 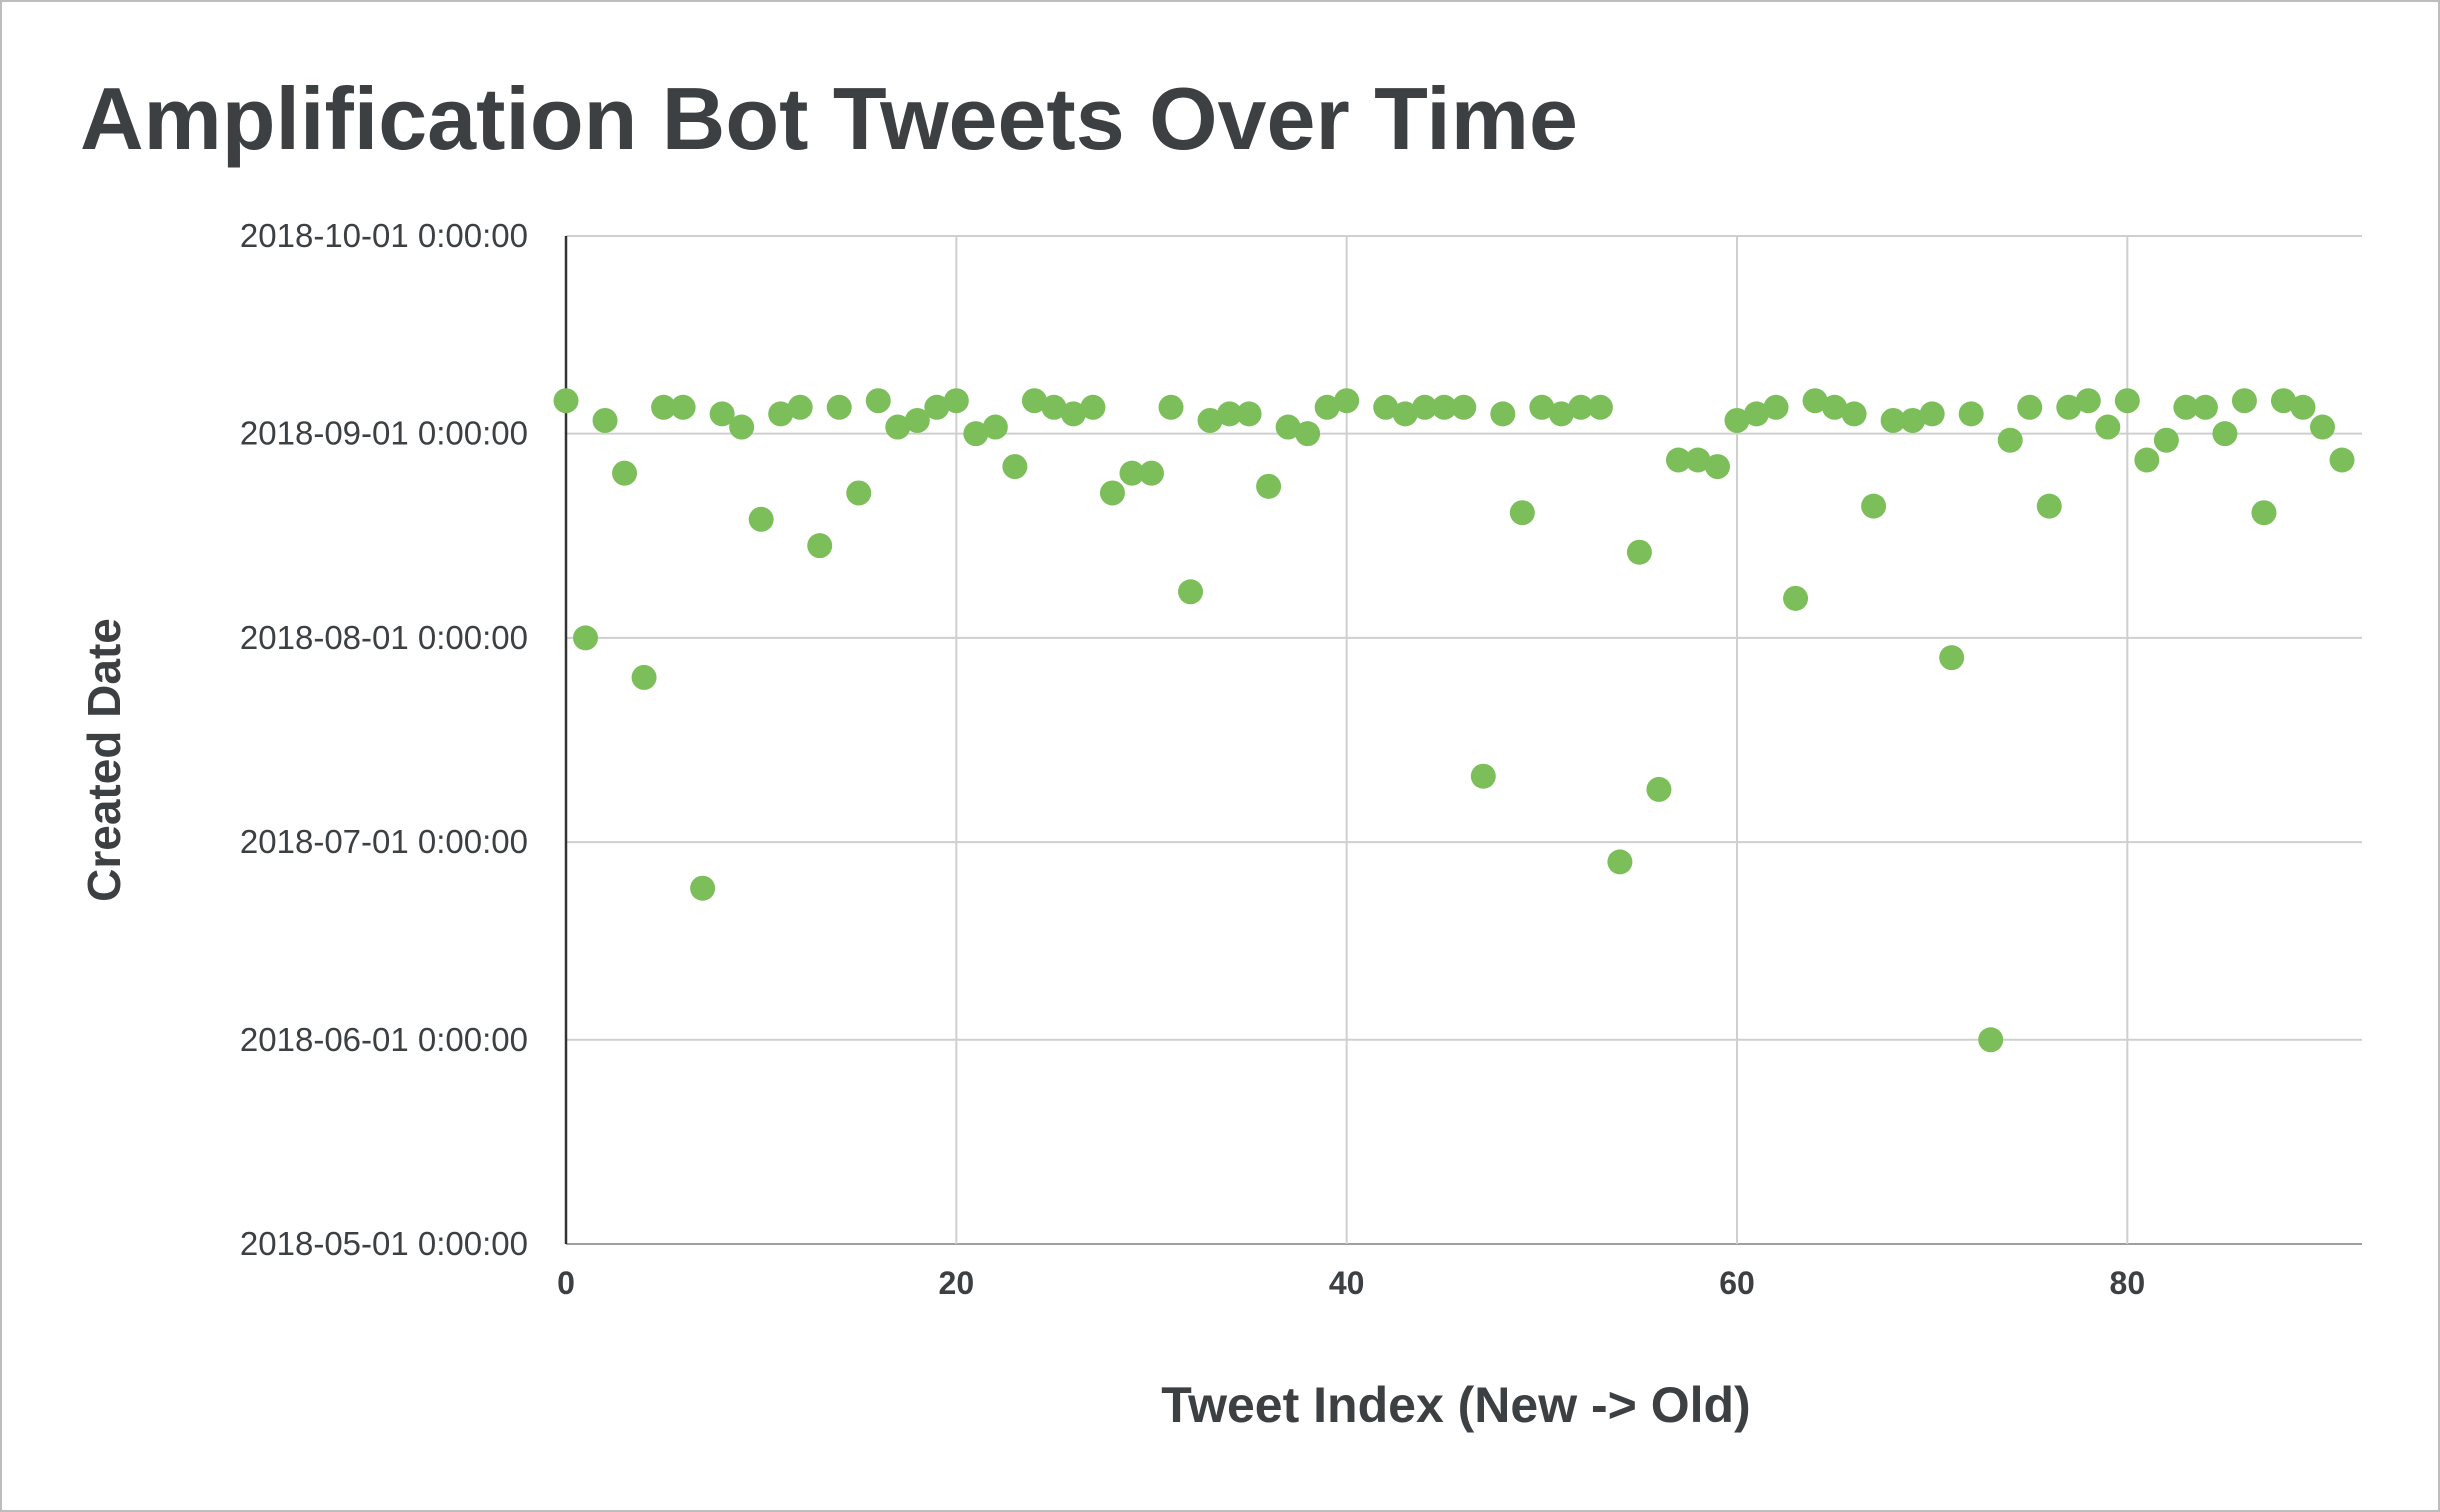 What do you see at coordinates (384, 637) in the screenshot?
I see `y-tick-label: 2018-08-01 0:00:00` at bounding box center [384, 637].